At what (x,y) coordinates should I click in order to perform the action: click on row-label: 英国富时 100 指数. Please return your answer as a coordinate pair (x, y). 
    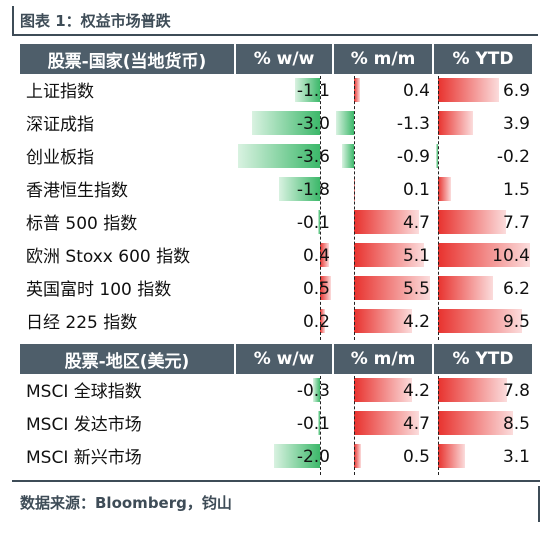
    Looking at the image, I should click on (99, 290).